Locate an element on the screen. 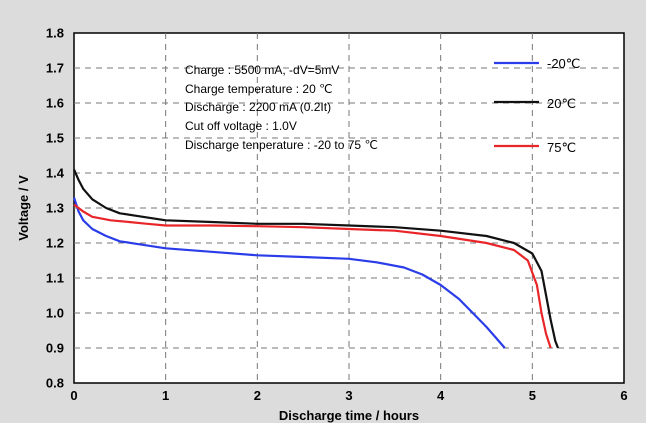 This screenshot has width=646, height=423. y-tick-label: 1.3 is located at coordinates (55, 208).